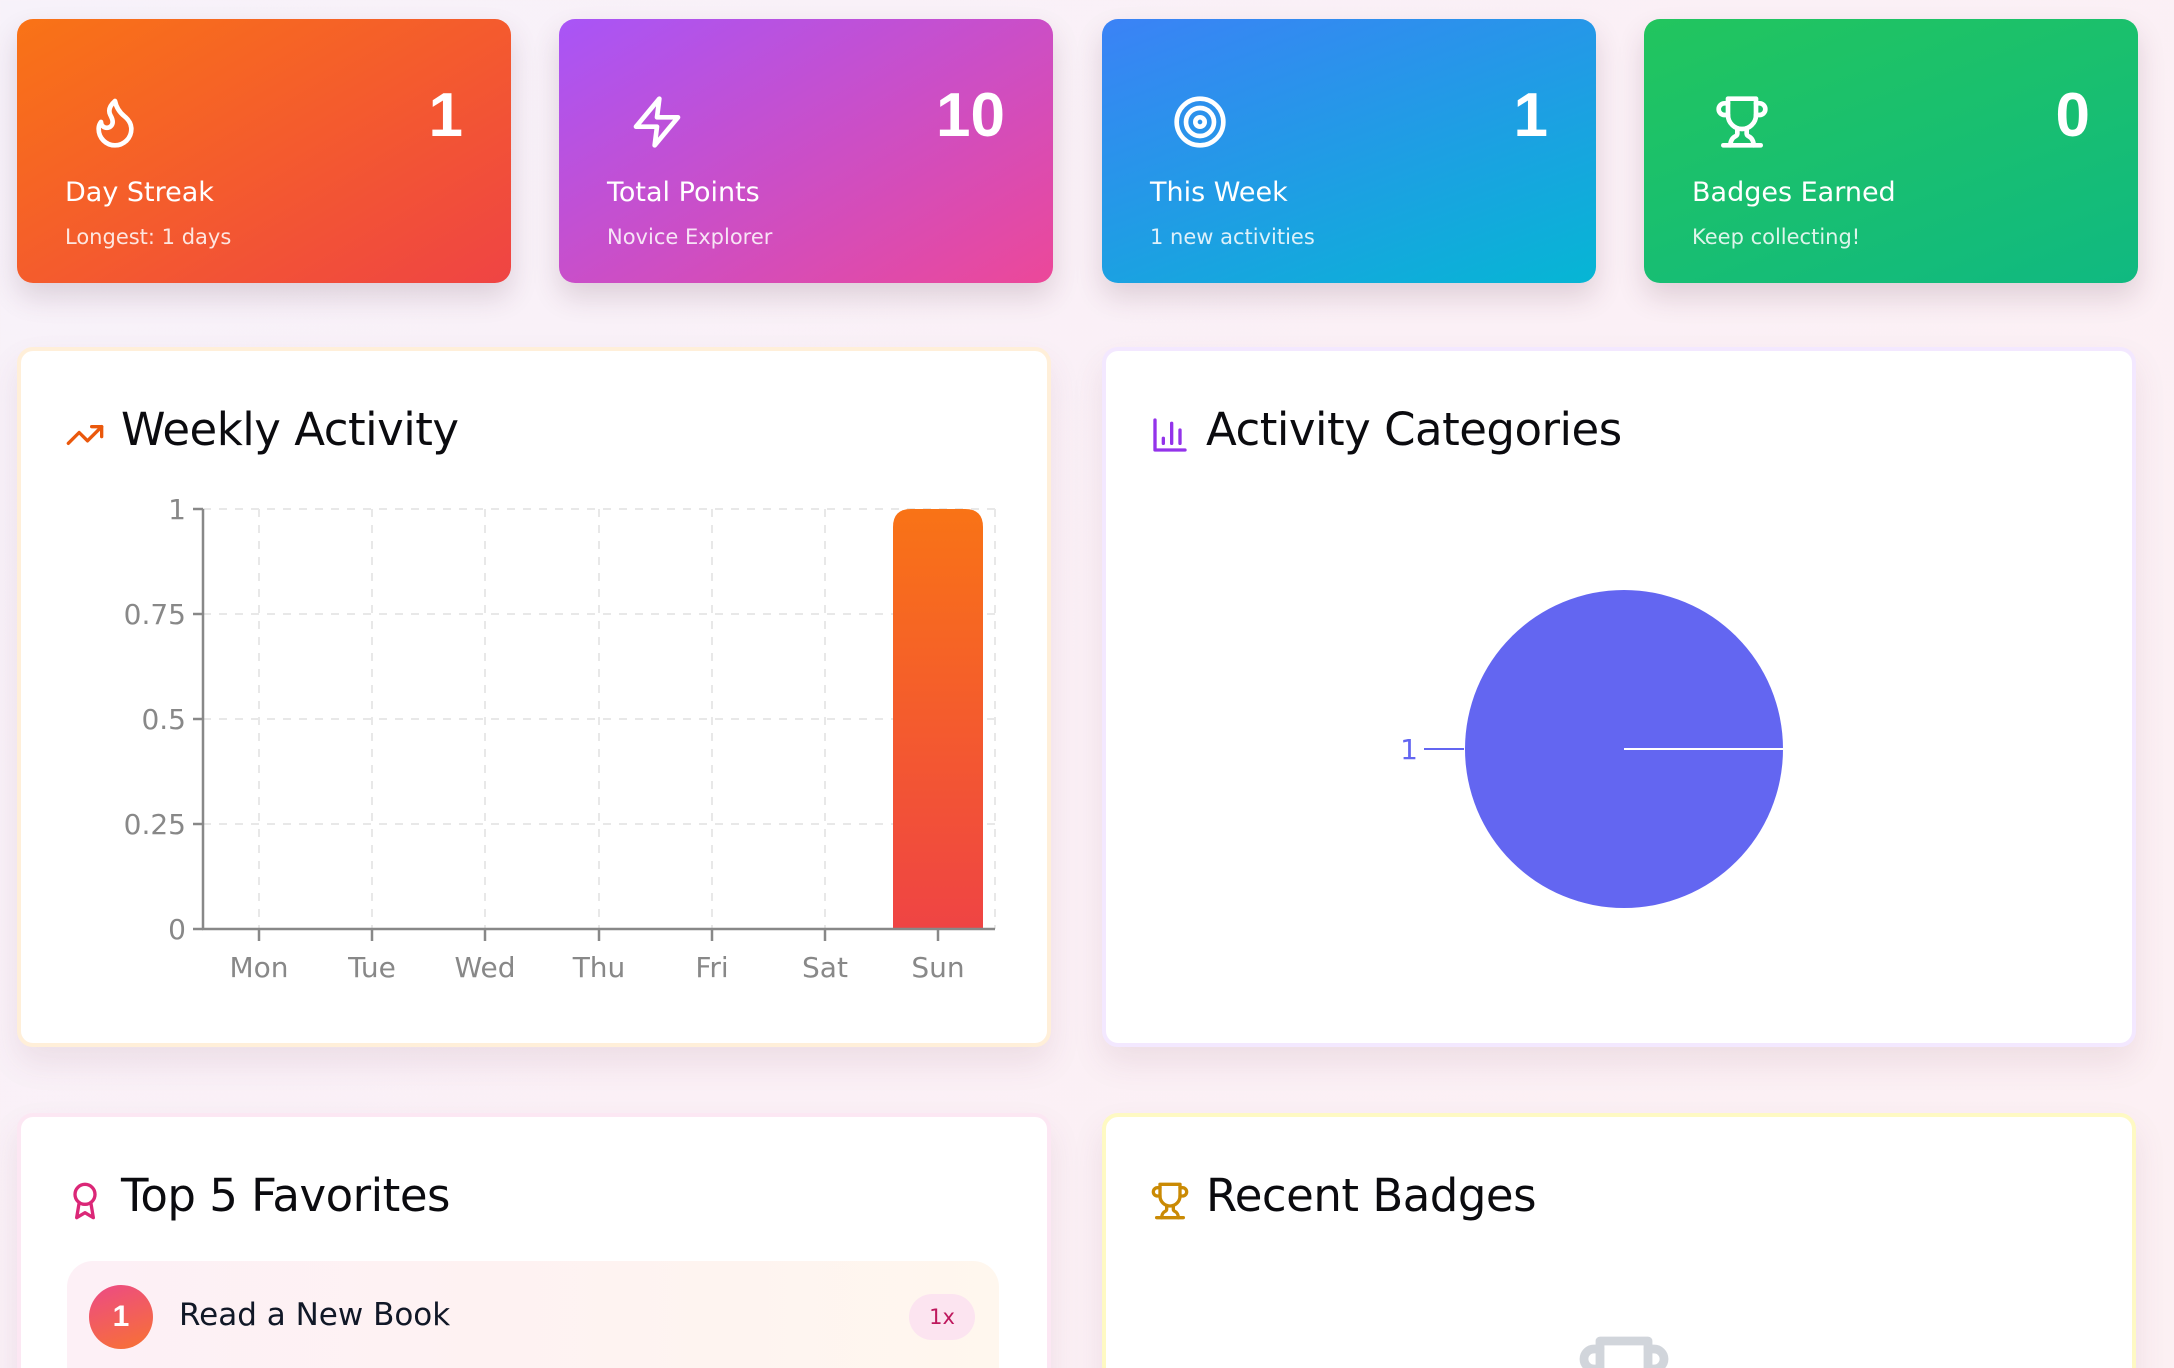 Image resolution: width=2174 pixels, height=1368 pixels. Describe the element at coordinates (484, 967) in the screenshot. I see `svg-text: Wed` at that location.